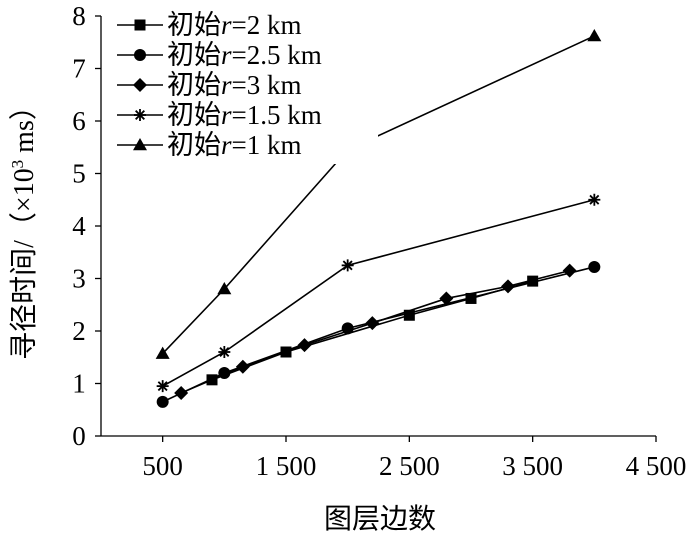 The width and height of the screenshot is (700, 535). I want to click on x-tick-label: 500, so click(162, 466).